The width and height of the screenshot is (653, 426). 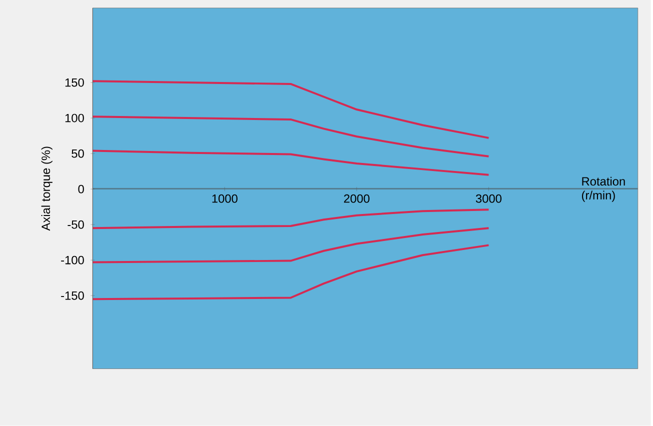 I want to click on y-tick-label: -100, so click(x=72, y=260).